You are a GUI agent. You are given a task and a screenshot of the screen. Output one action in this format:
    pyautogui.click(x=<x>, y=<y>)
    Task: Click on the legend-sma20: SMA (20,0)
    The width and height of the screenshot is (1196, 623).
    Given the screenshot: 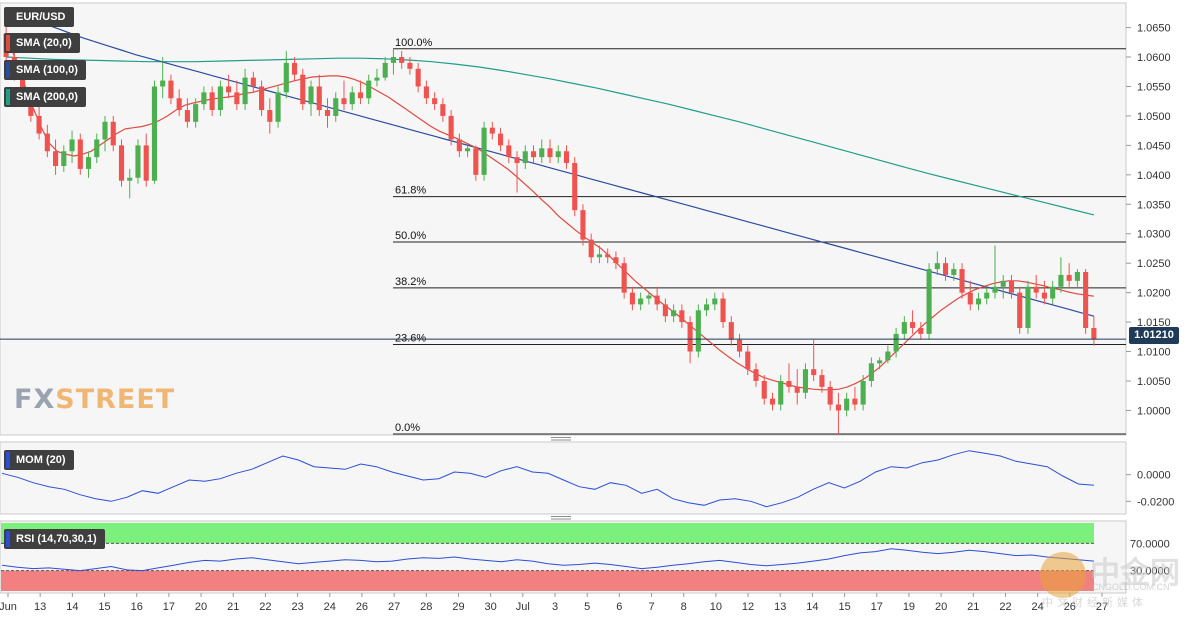 What is the action you would take?
    pyautogui.click(x=42, y=43)
    